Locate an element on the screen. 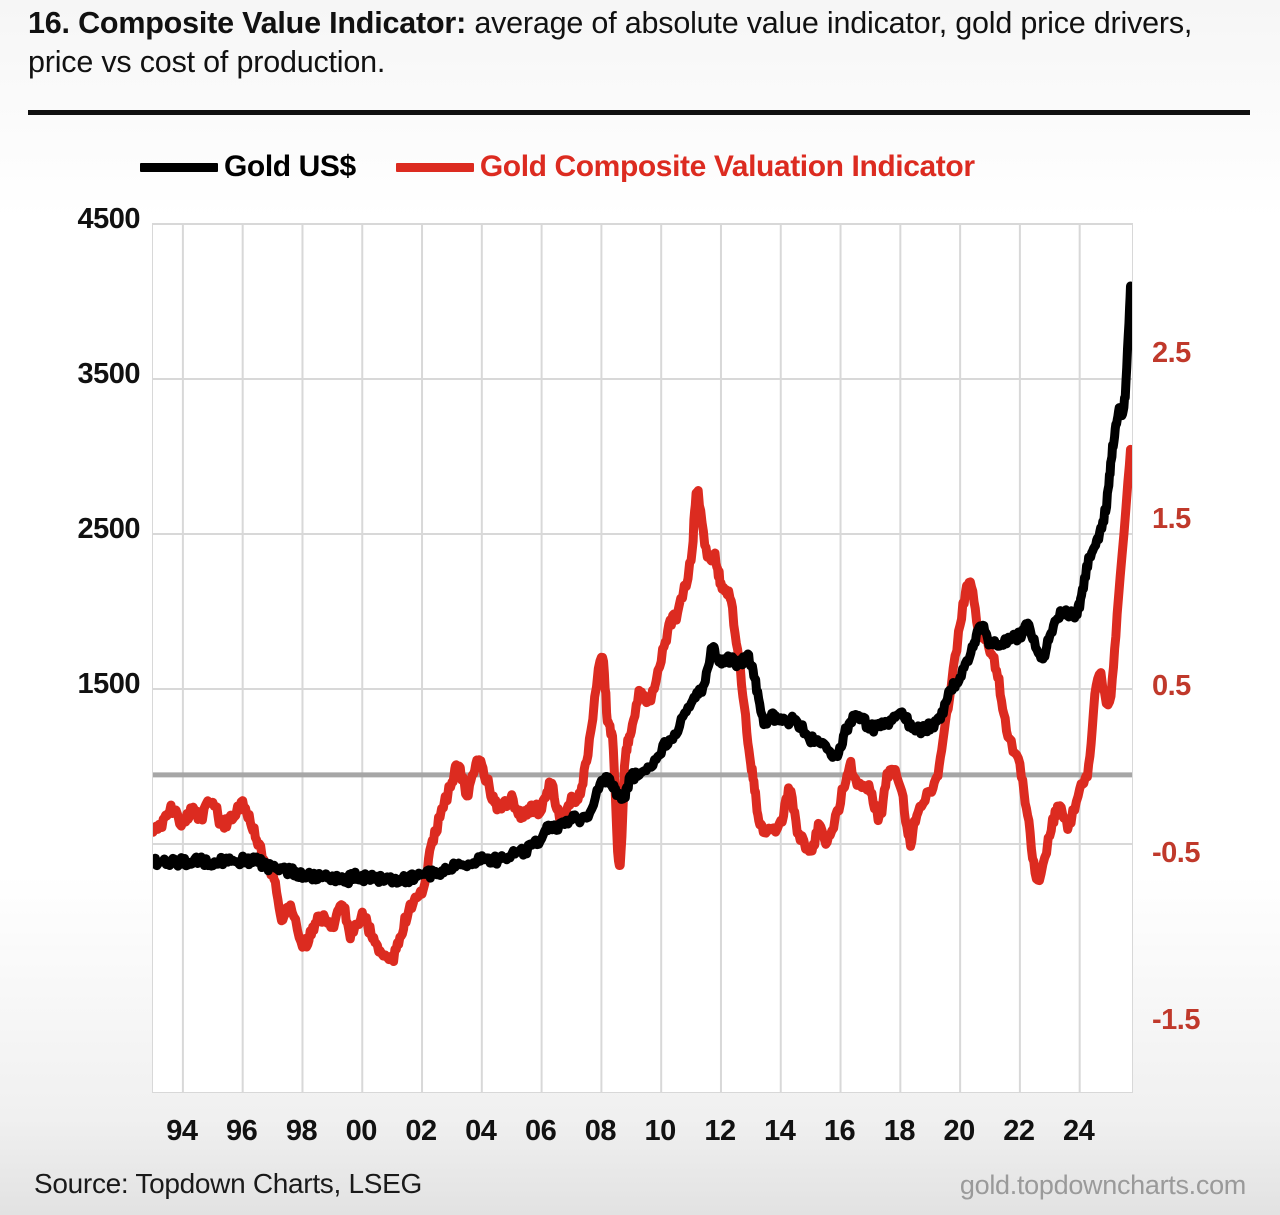  legend-label-gold: Gold US$ is located at coordinates (290, 166).